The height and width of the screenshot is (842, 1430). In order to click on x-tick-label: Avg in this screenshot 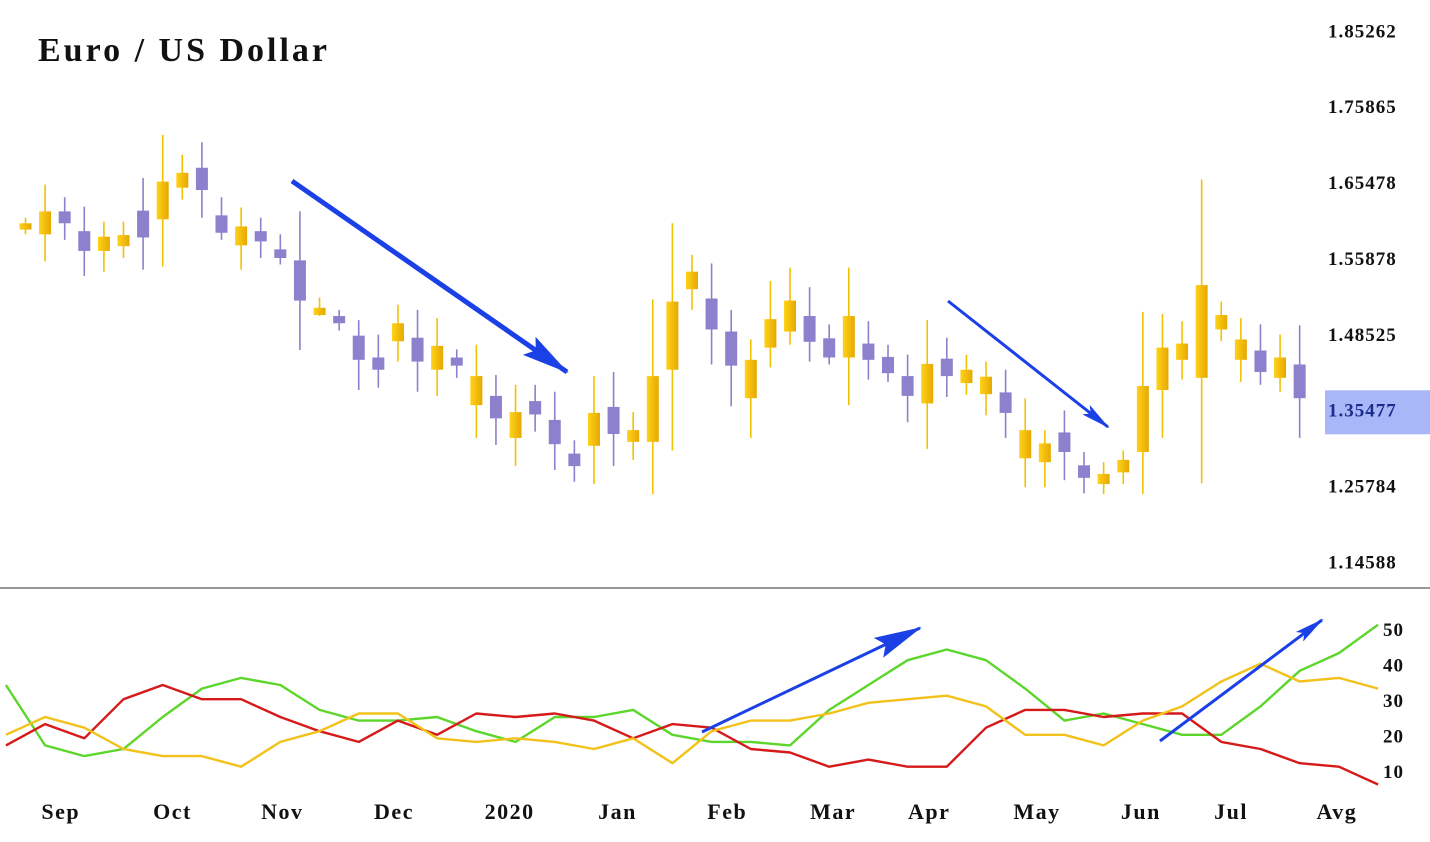, I will do `click(1337, 811)`.